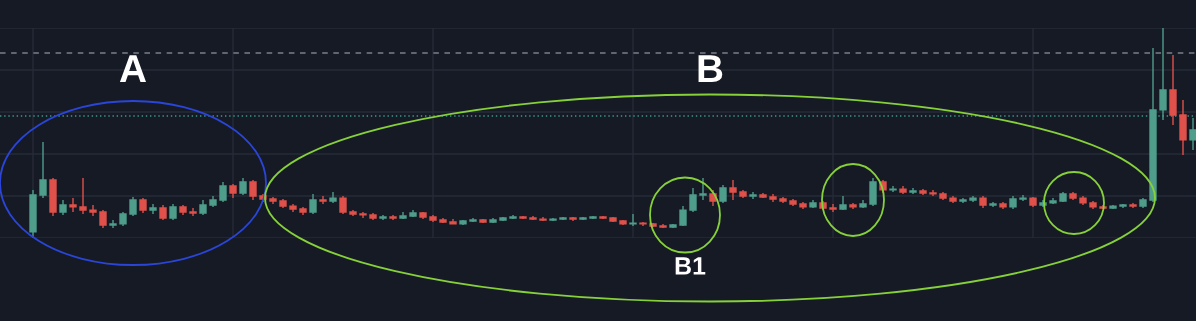 The height and width of the screenshot is (321, 1196). Describe the element at coordinates (710, 69) in the screenshot. I see `annotation: B` at that location.